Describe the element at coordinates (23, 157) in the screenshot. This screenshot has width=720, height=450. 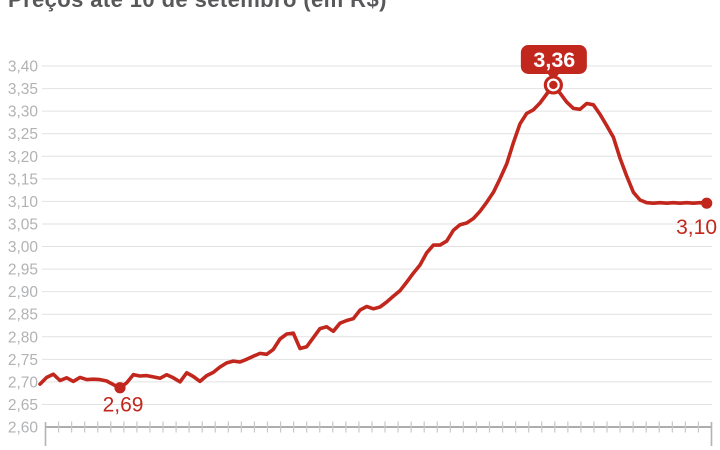
I see `y-axis-label: 3,20` at that location.